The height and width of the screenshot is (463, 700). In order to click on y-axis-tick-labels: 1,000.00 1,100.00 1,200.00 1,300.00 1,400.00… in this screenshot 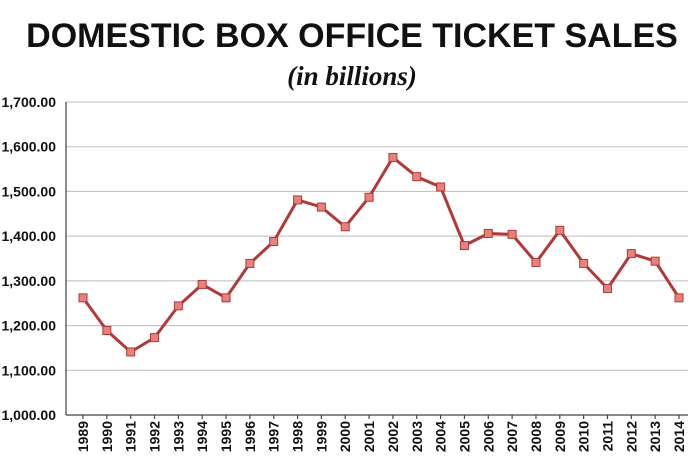, I will do `click(29, 258)`.